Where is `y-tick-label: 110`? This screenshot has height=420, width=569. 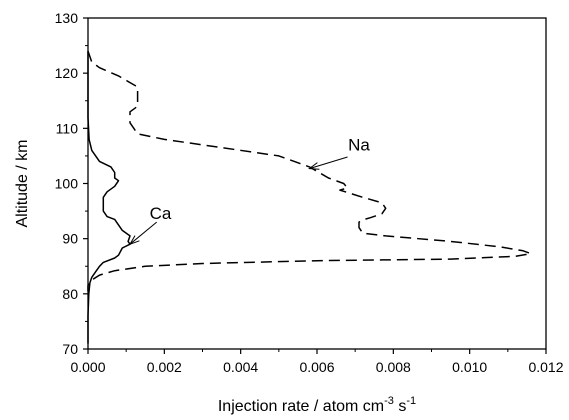
y-tick-label: 110 is located at coordinates (67, 128).